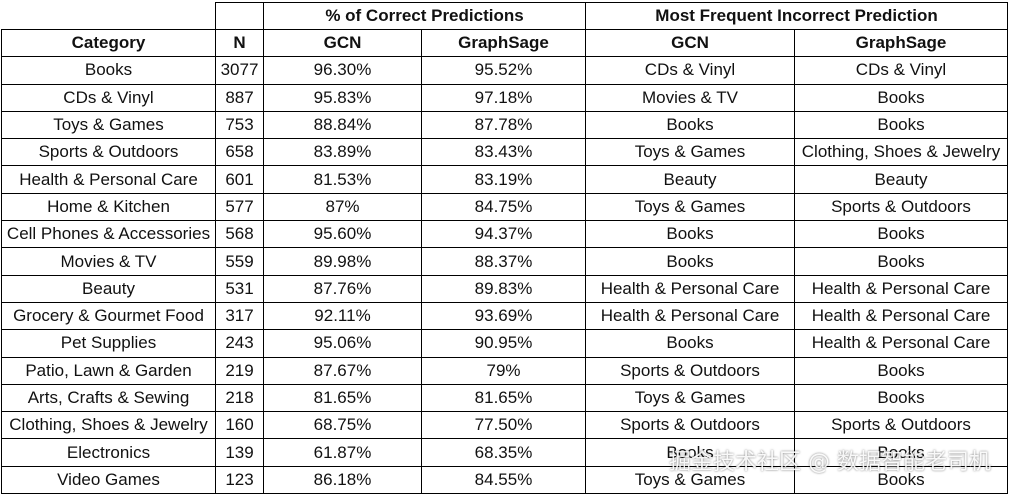  I want to click on cell-n: 568, so click(239, 234).